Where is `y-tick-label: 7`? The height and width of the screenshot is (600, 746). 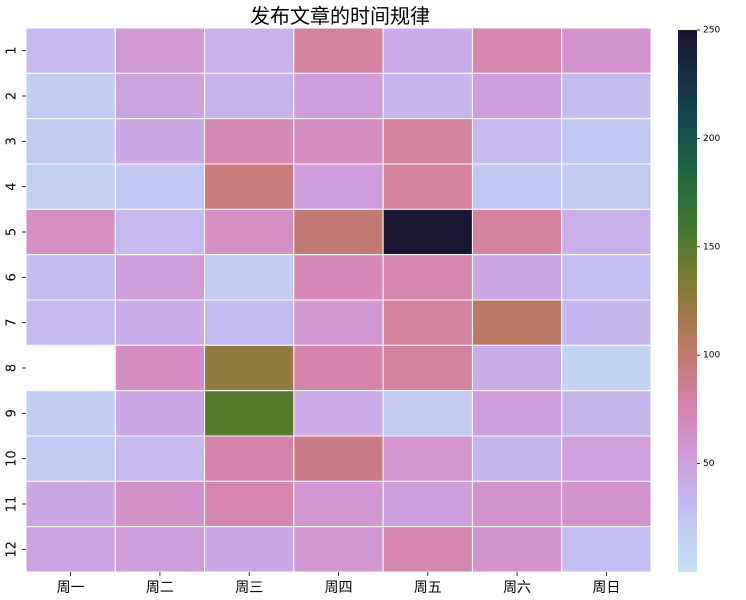 y-tick-label: 7 is located at coordinates (12, 323).